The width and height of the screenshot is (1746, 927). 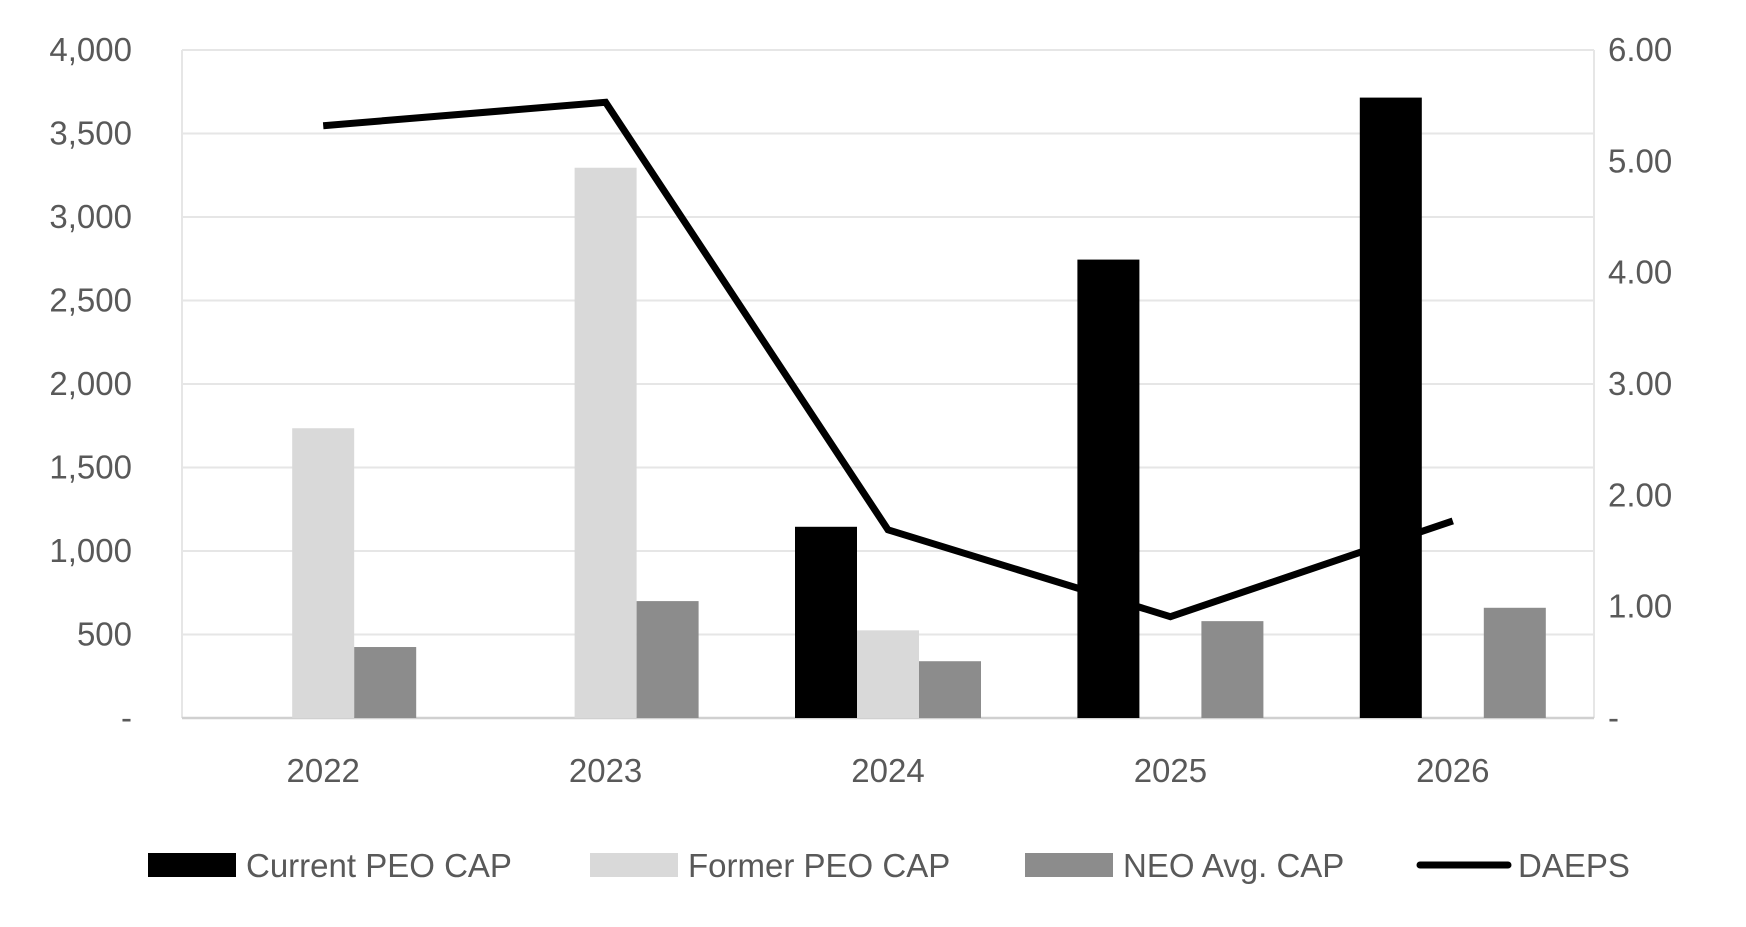 What do you see at coordinates (1640, 160) in the screenshot?
I see `right-axis-tick-label: 5.00` at bounding box center [1640, 160].